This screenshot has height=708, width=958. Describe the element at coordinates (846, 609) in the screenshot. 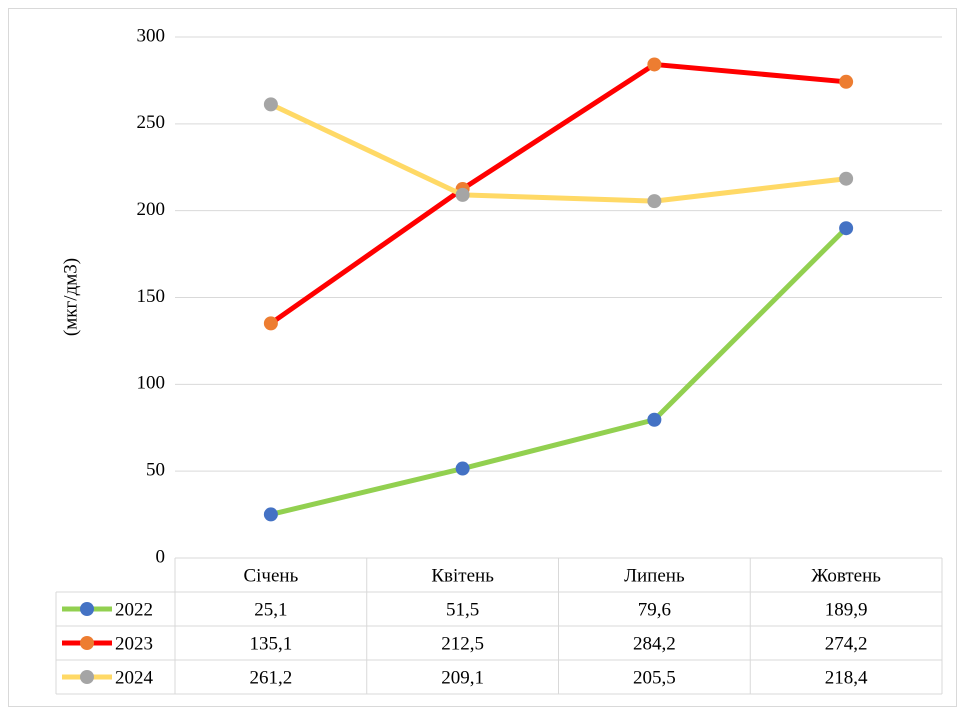

I see `table-value: 189,9` at that location.